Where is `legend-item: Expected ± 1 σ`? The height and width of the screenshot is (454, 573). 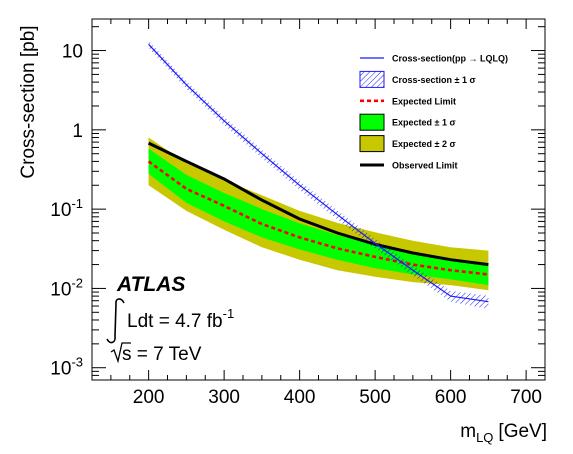 legend-item: Expected ± 1 σ is located at coordinates (407, 122).